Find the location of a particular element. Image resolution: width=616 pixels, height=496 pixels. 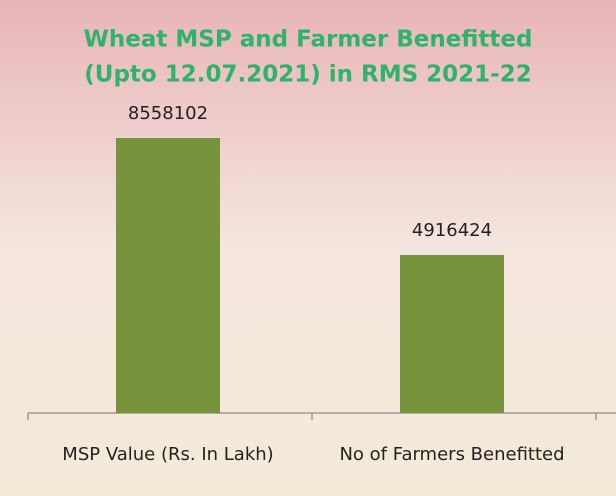

x-tick-label: MSP Value (Rs. In Lakh) is located at coordinates (167, 454).